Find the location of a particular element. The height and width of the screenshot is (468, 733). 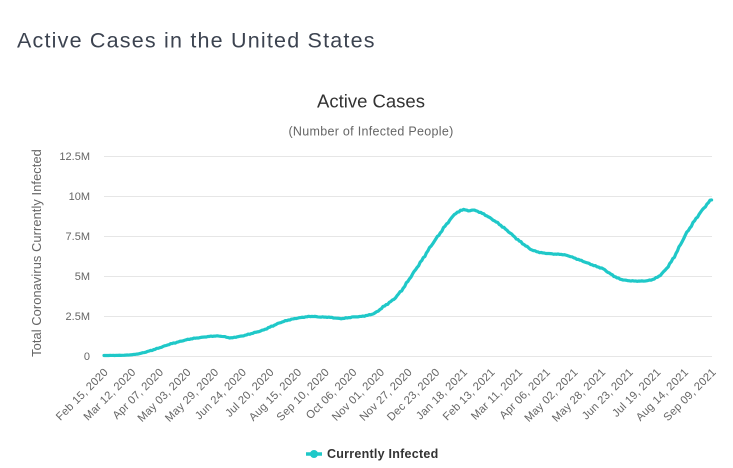

svg-text: 10M is located at coordinates (79, 197).